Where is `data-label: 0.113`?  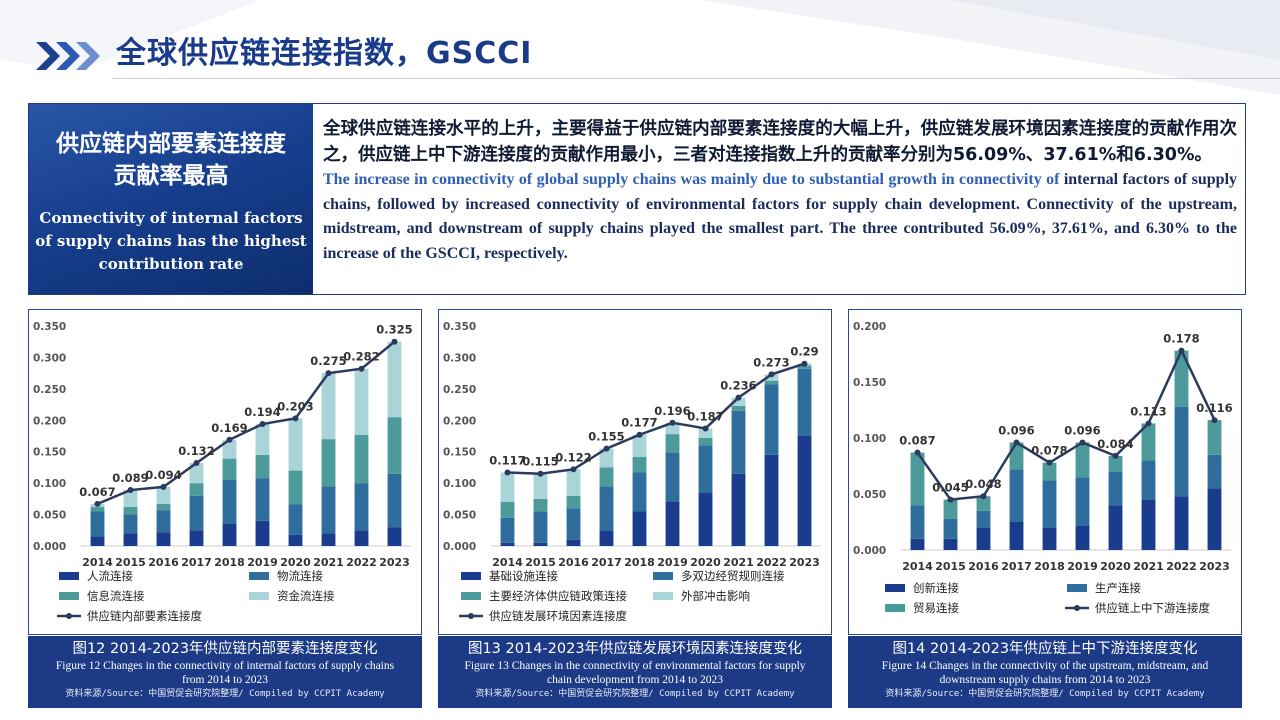
data-label: 0.113 is located at coordinates (1148, 411).